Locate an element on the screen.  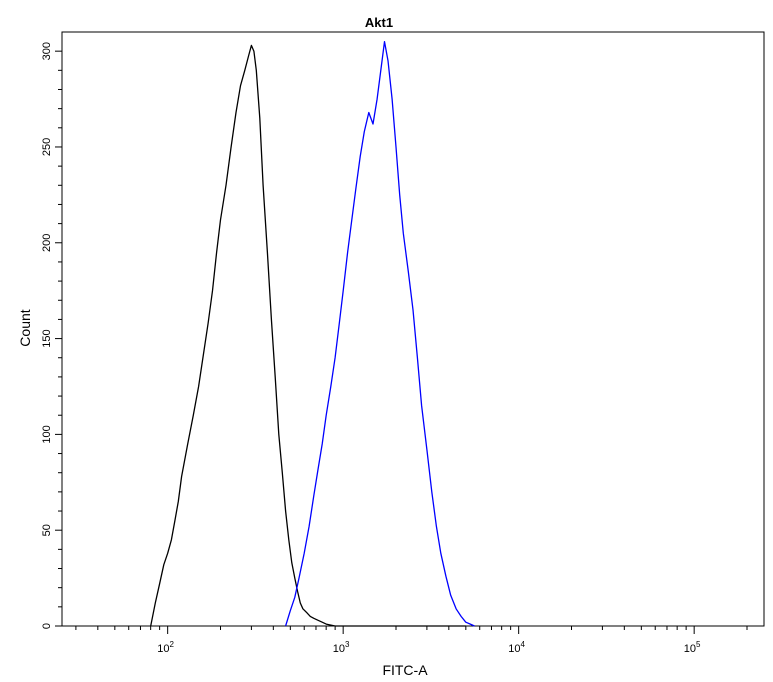
y-tick-label: 200 is located at coordinates (47, 243).